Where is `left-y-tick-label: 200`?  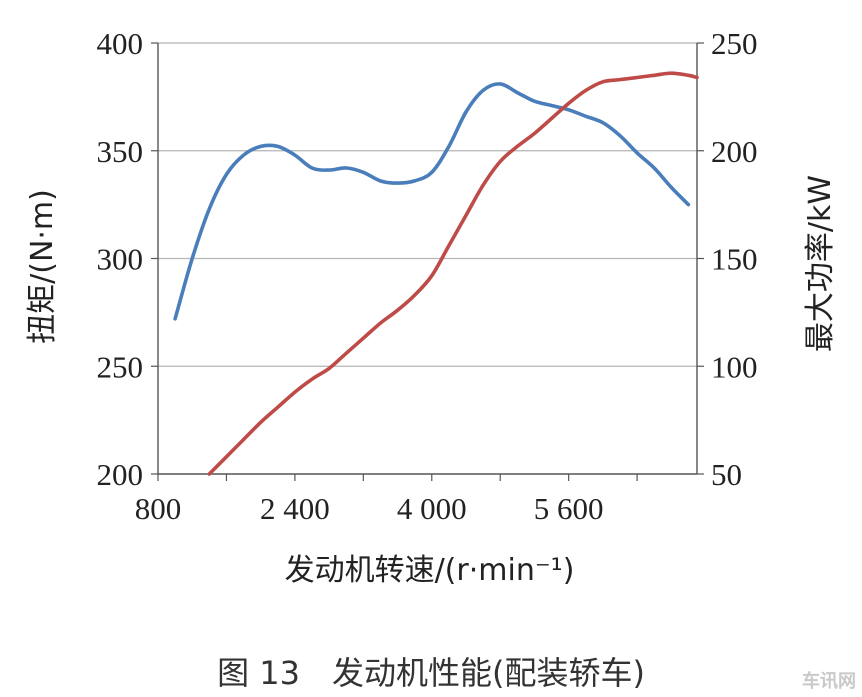
left-y-tick-label: 200 is located at coordinates (120, 474).